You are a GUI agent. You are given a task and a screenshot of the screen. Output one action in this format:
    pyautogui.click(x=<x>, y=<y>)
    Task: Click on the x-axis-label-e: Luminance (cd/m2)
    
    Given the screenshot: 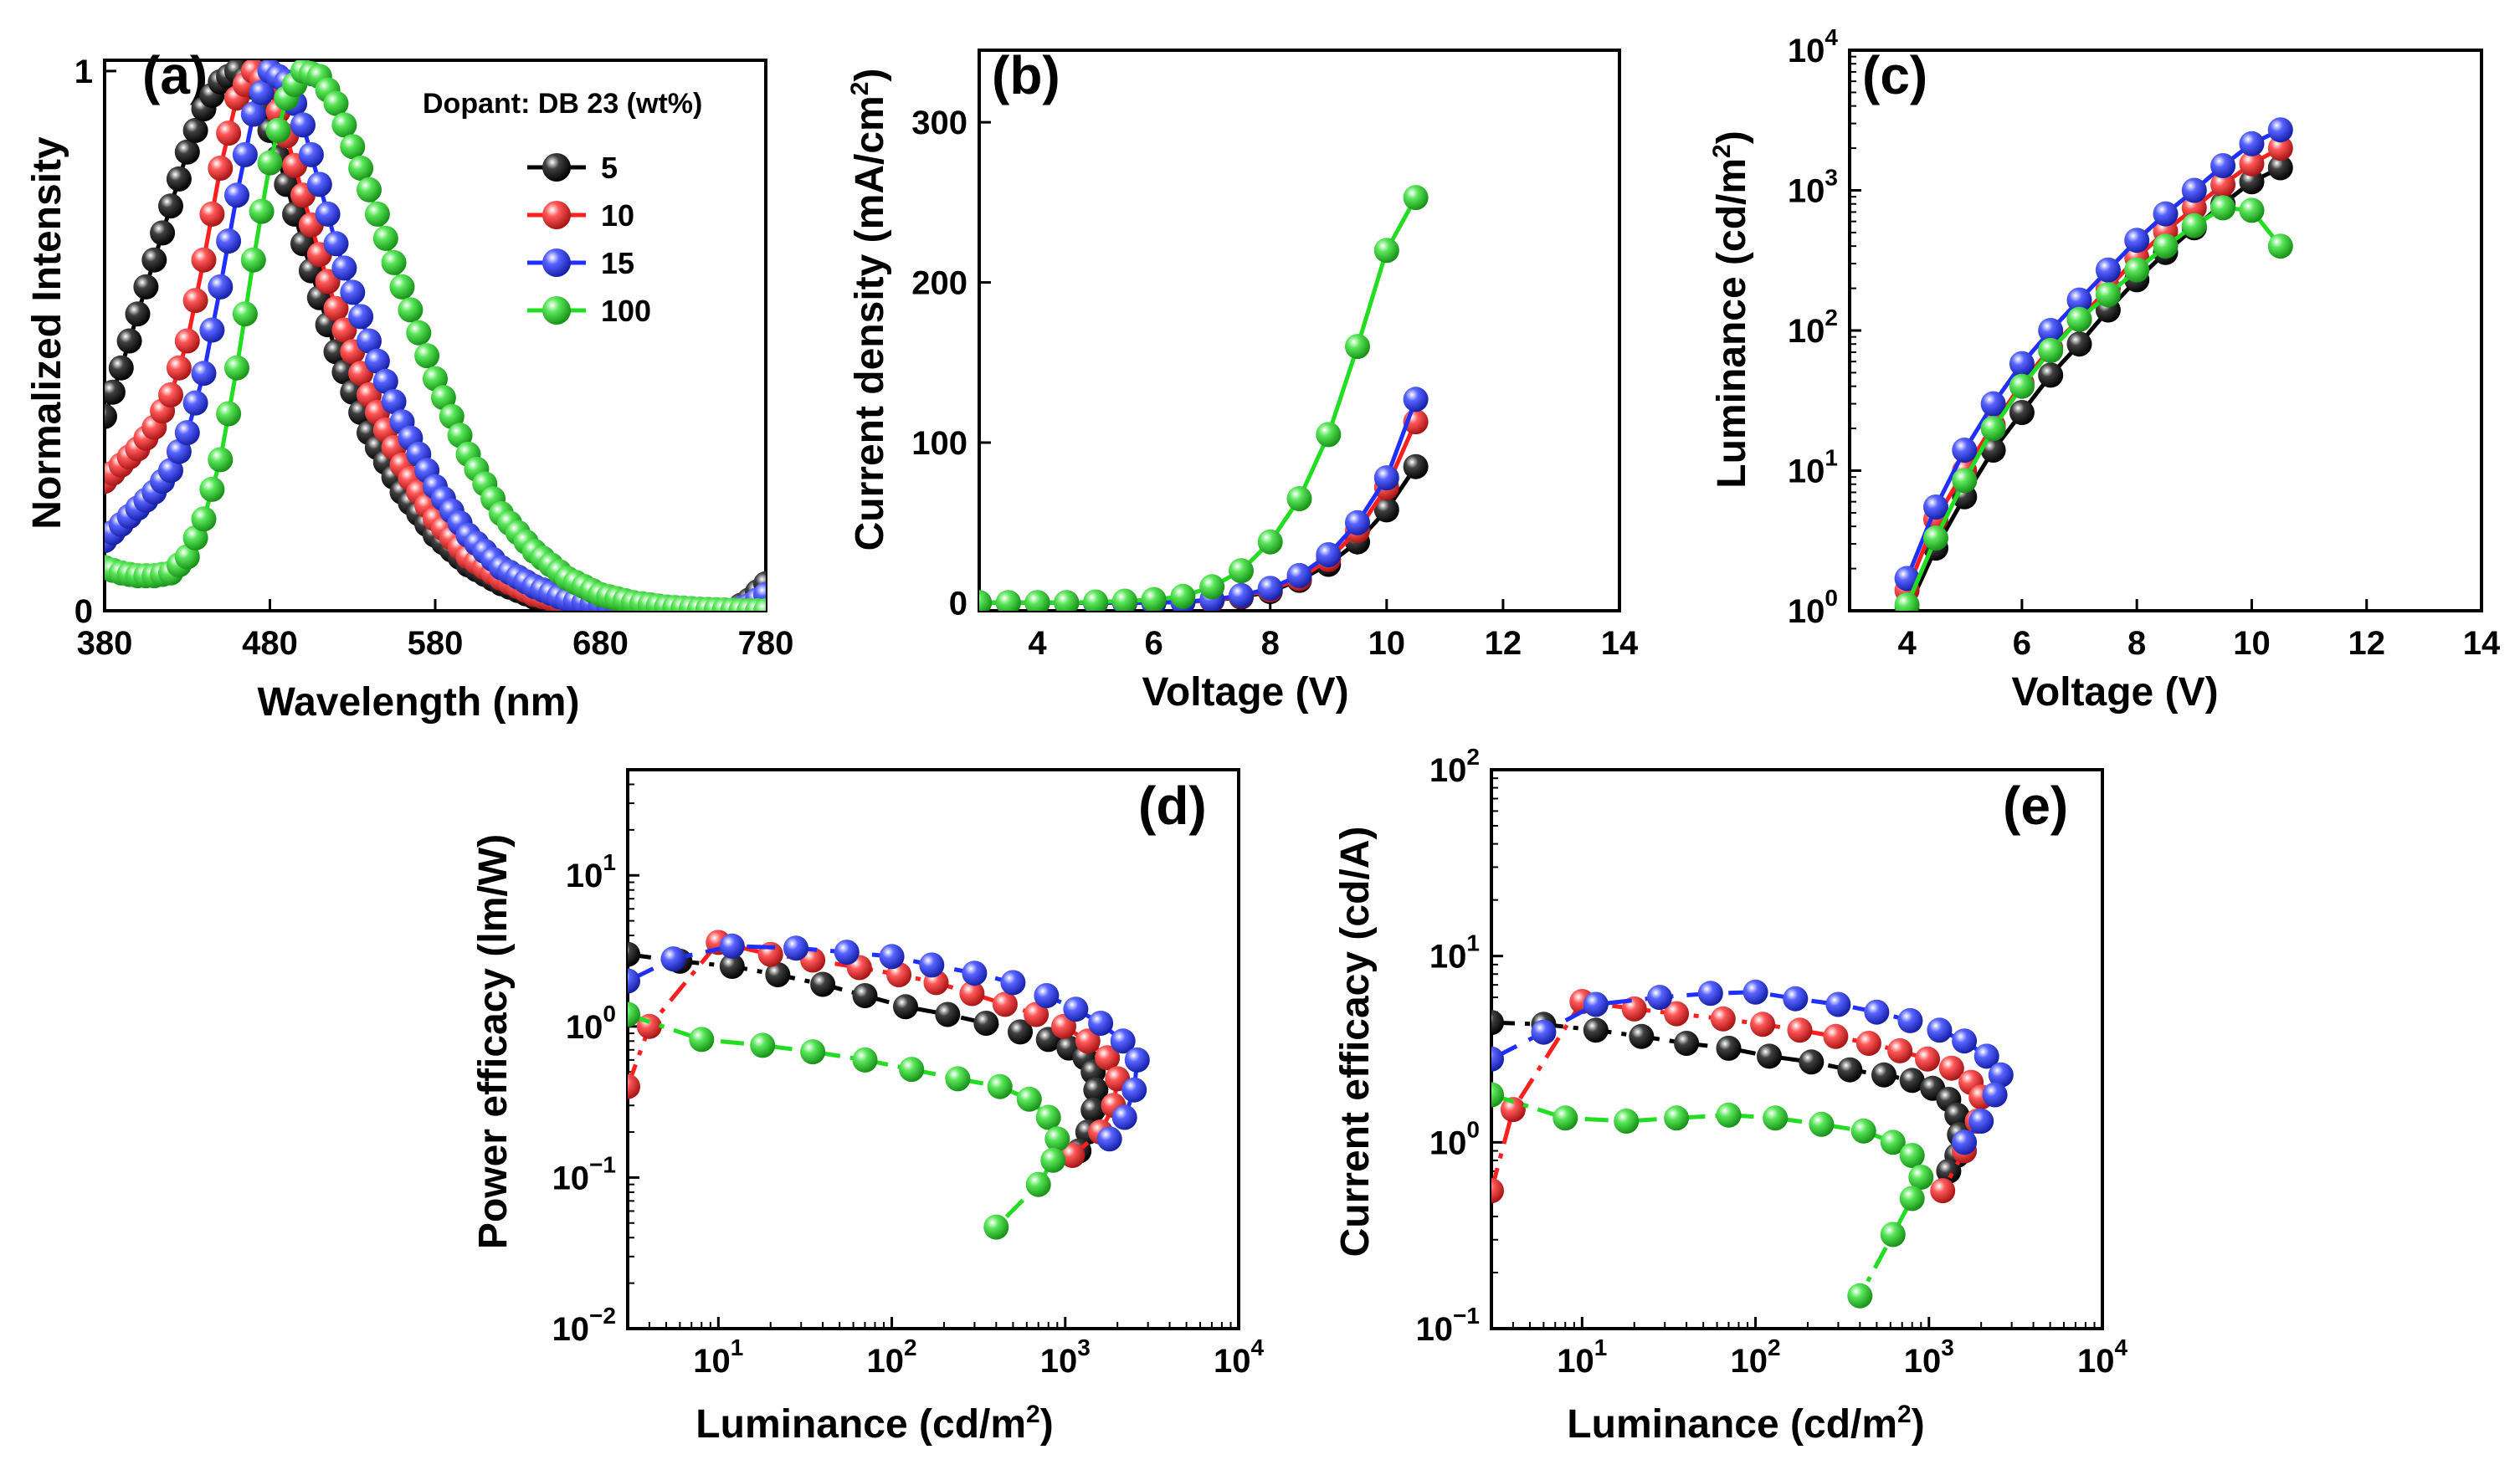 What is the action you would take?
    pyautogui.click(x=1745, y=1424)
    